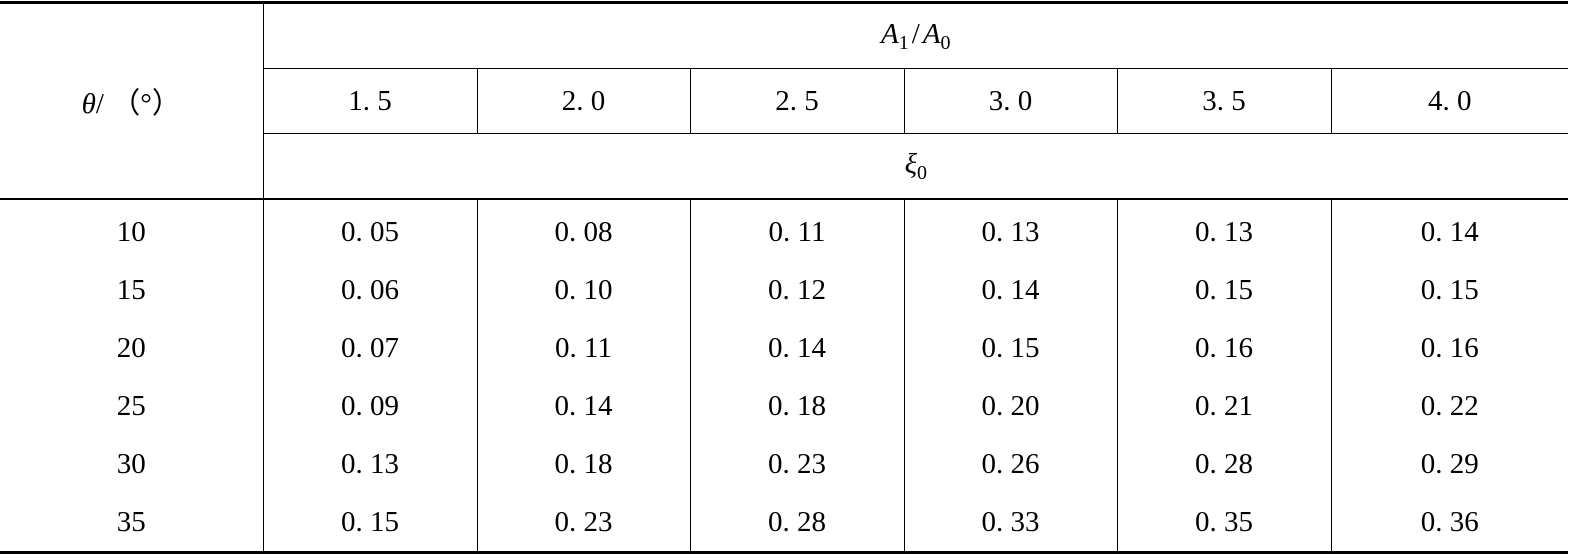 The height and width of the screenshot is (560, 1583). I want to click on table-row: 20 0. 07 0. 11 0. 14 0. 15 0. 16 0. 16, so click(784, 348).